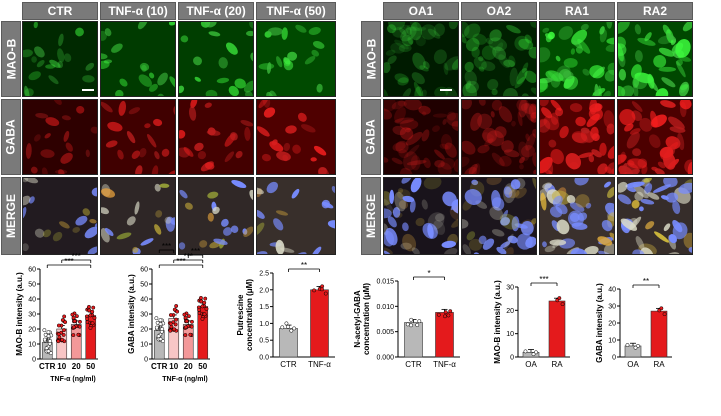 The height and width of the screenshot is (416, 721). Describe the element at coordinates (446, 90) in the screenshot. I see `right-scale-bar` at that location.